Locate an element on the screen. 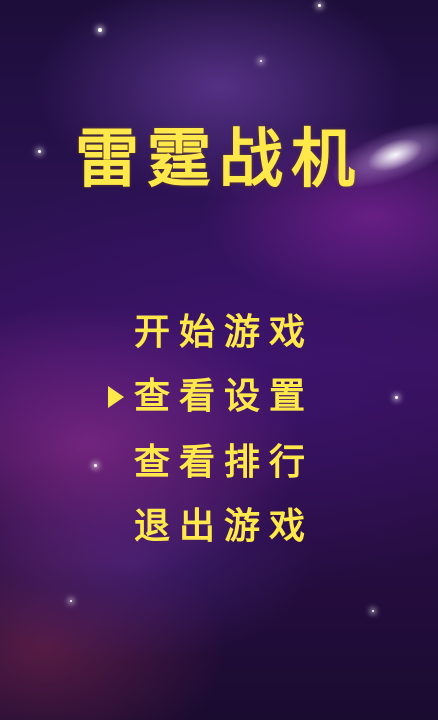  menu-item-label: 查看排行 is located at coordinates (224, 462).